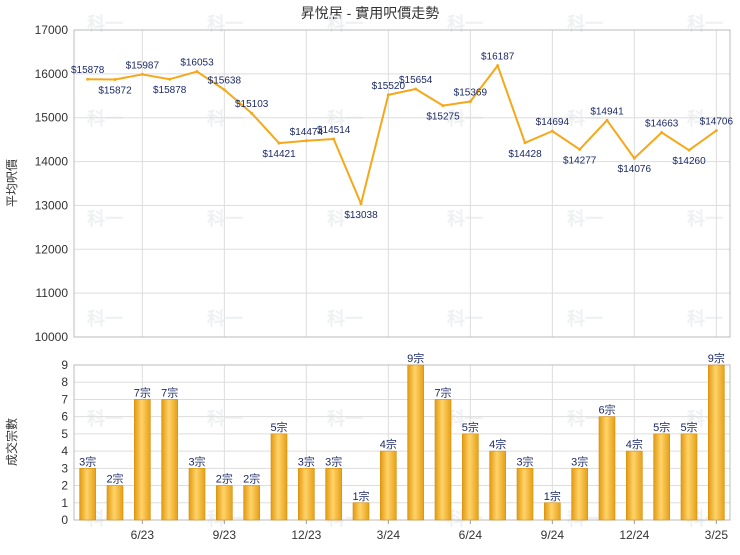 The height and width of the screenshot is (555, 740). What do you see at coordinates (64, 468) in the screenshot?
I see `count-y-tick-label: 3` at bounding box center [64, 468].